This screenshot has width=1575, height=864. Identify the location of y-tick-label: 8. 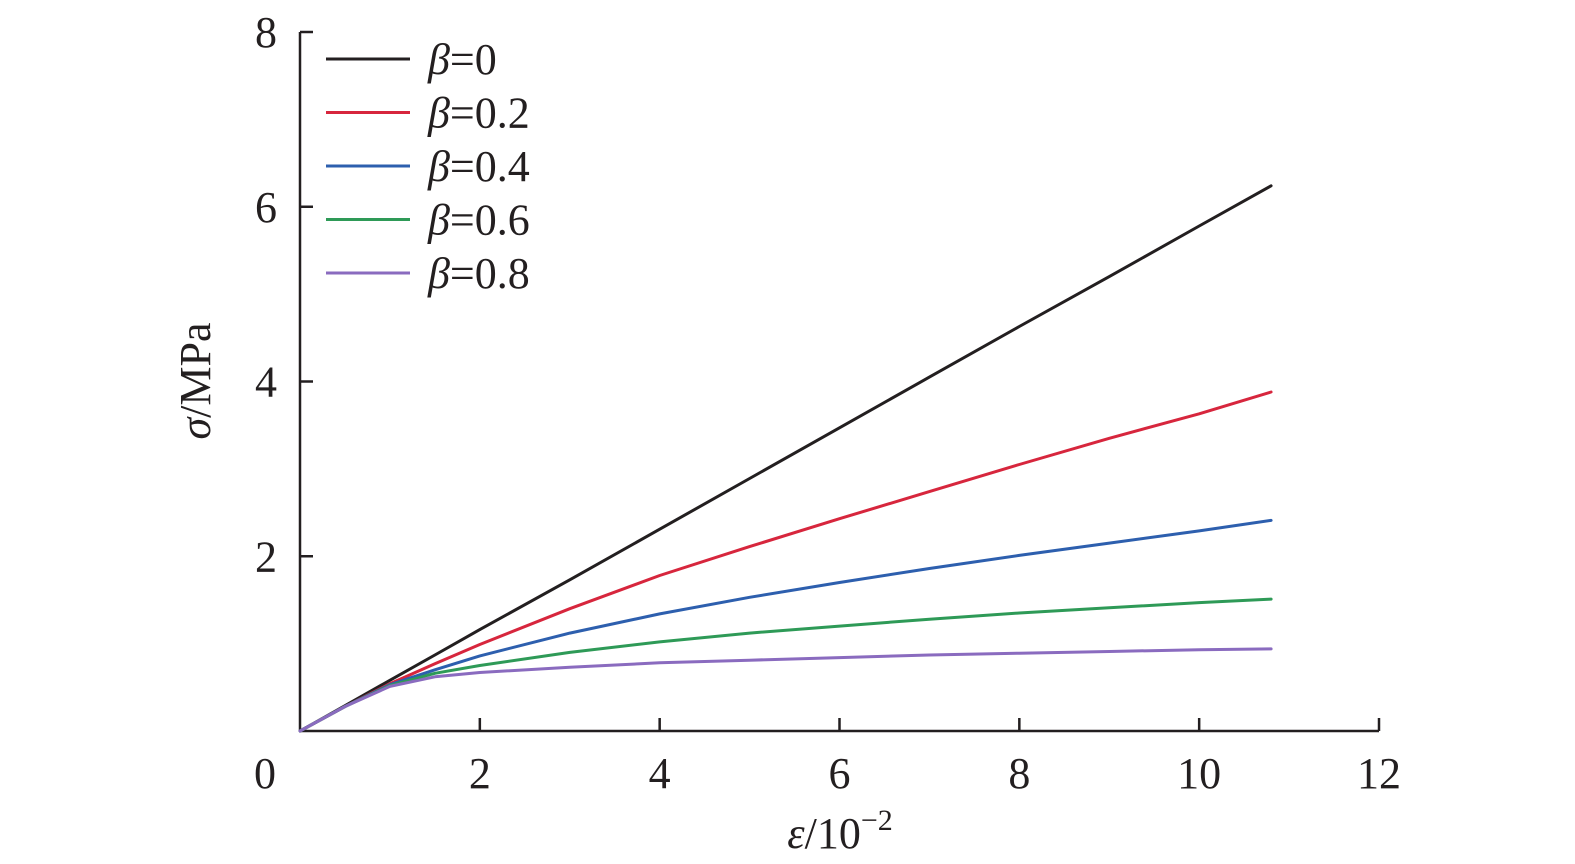
(266, 32).